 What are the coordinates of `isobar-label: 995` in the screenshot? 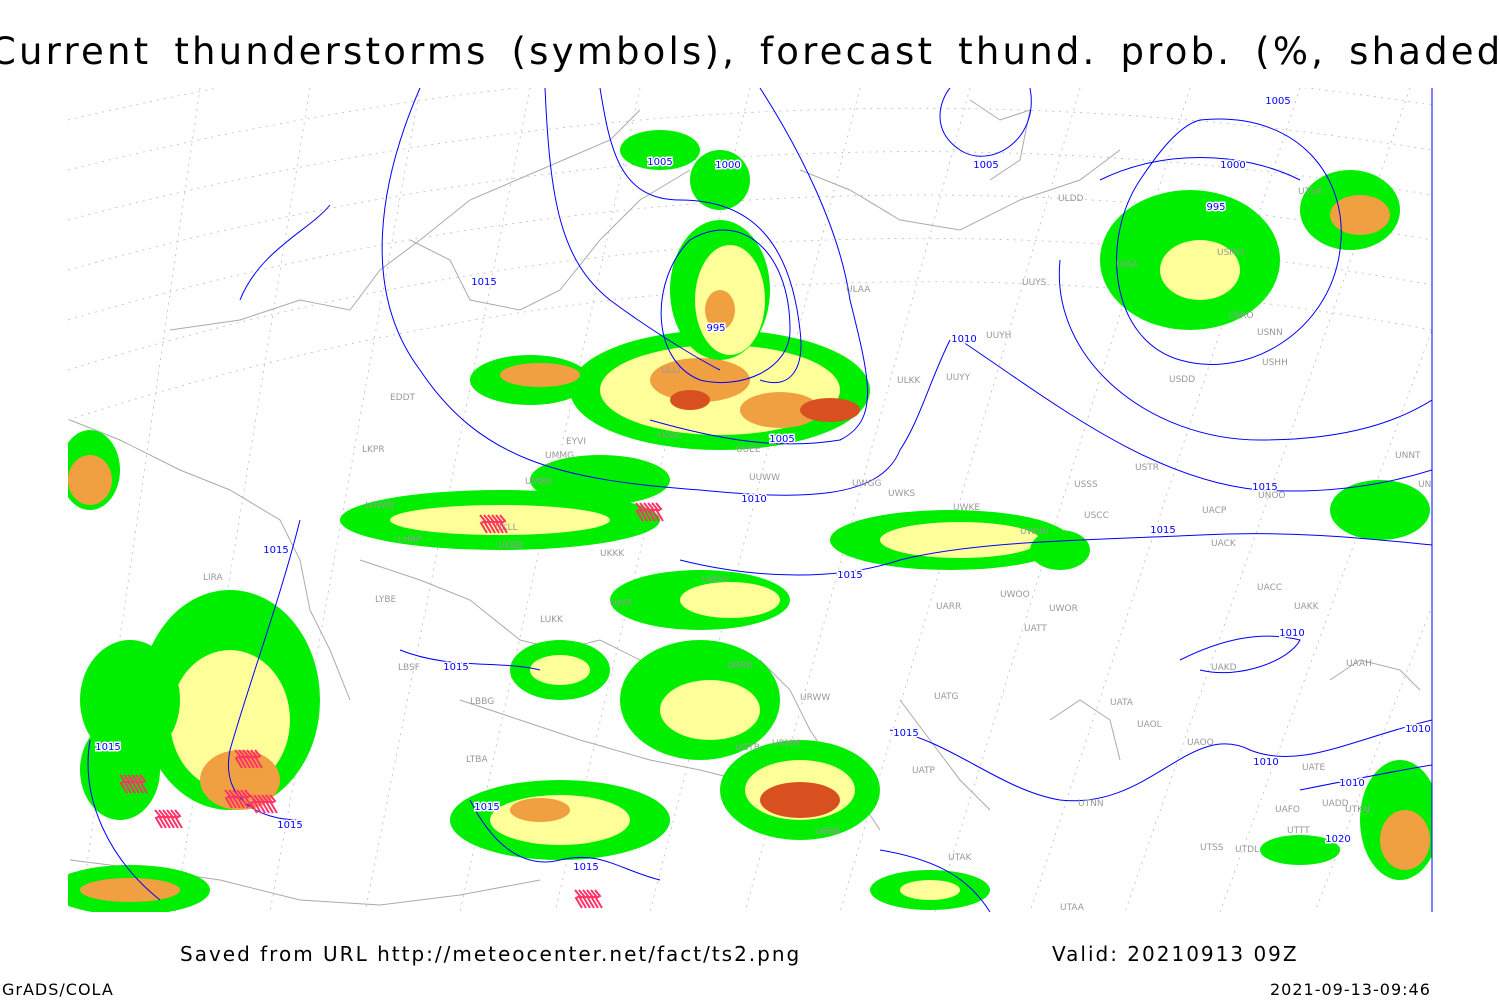 It's located at (715, 328).